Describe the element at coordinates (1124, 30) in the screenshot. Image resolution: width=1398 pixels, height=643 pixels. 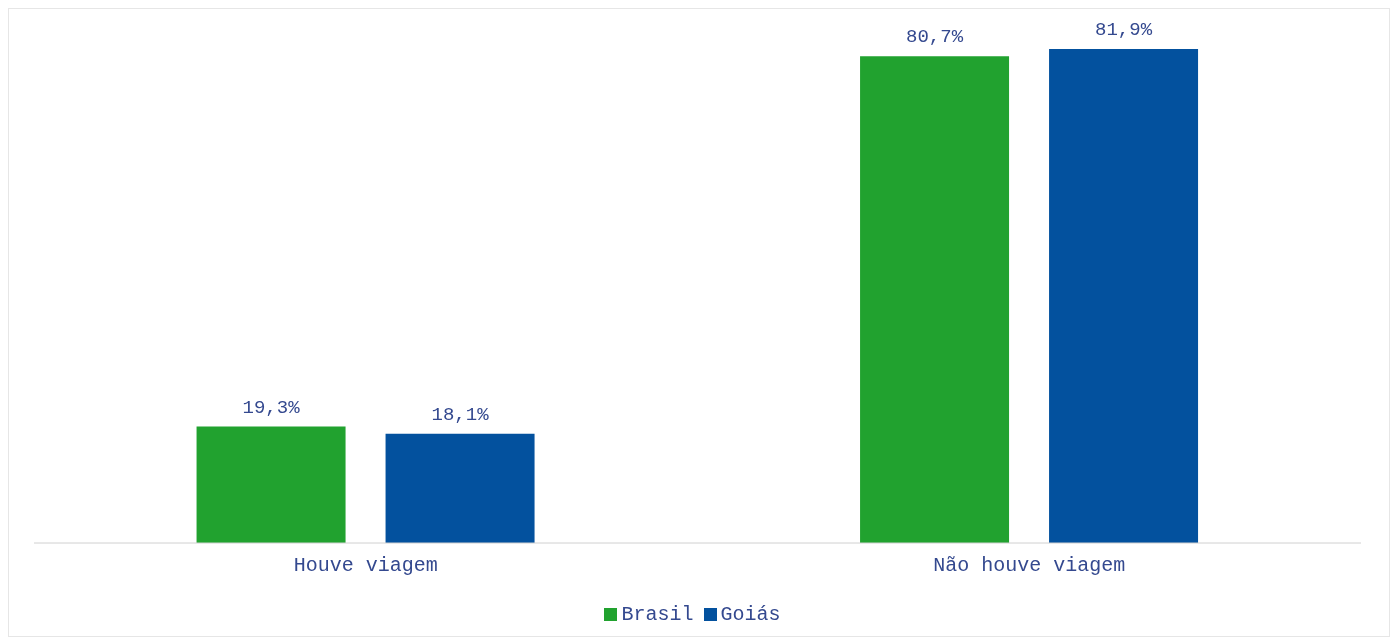
I see `data-label: 81,9%` at that location.